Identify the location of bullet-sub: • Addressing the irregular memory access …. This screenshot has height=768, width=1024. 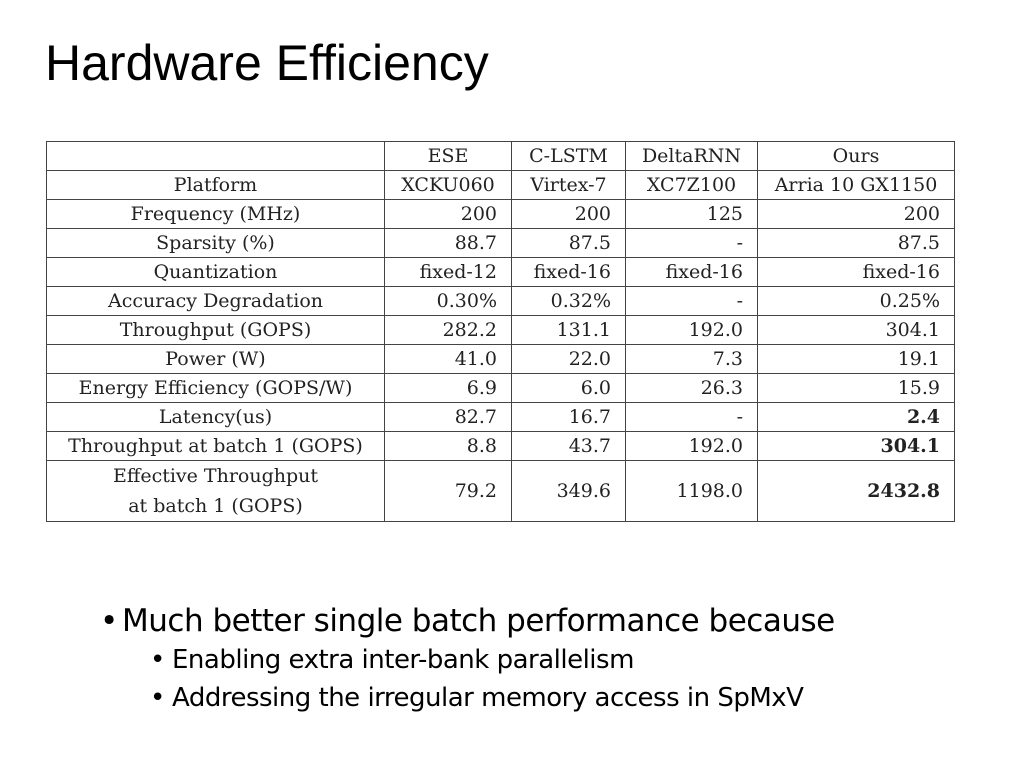
(477, 698).